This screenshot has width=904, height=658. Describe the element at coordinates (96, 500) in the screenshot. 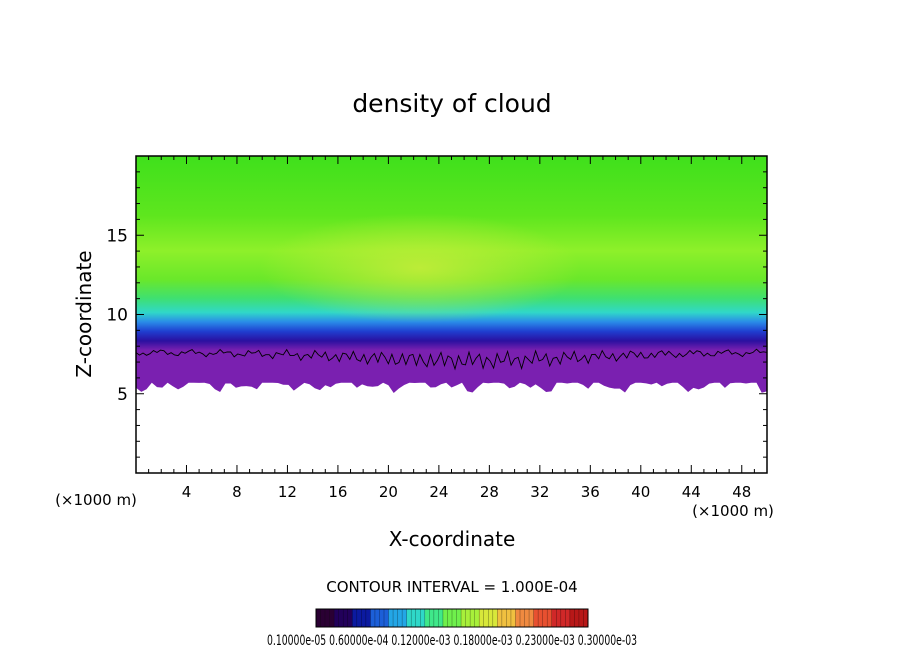

I see `x-unit-left: (×1000 m)` at that location.